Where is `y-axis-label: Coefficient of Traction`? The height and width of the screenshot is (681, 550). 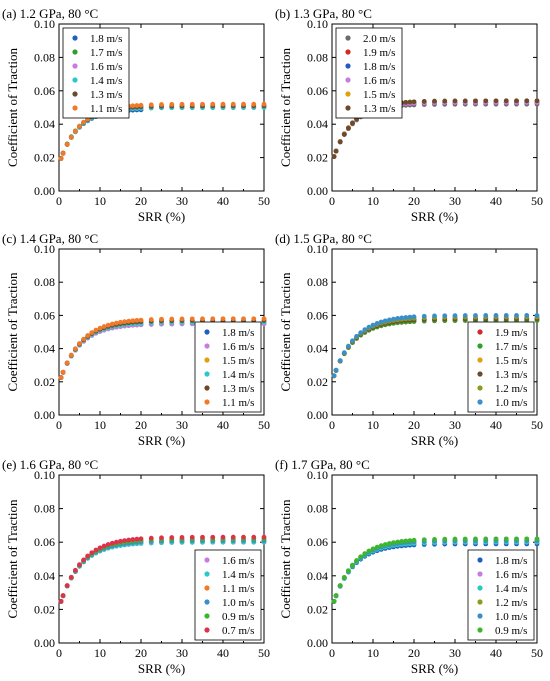 y-axis-label: Coefficient of Traction is located at coordinates (285, 331).